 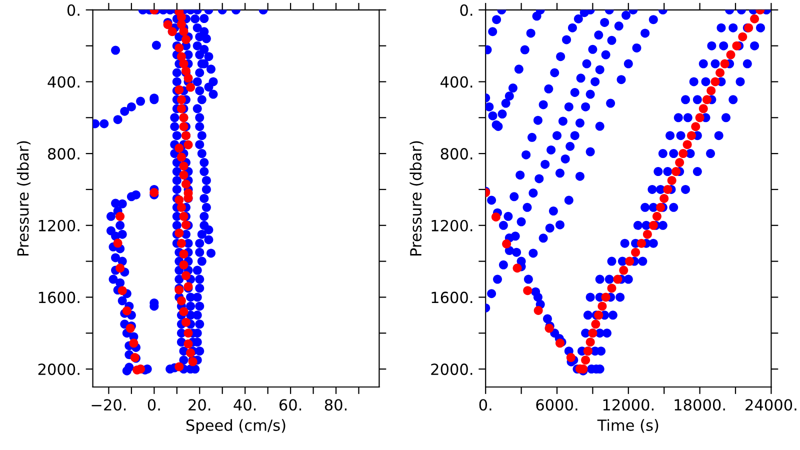 What do you see at coordinates (245, 405) in the screenshot?
I see `x-tick-label: 40.` at bounding box center [245, 405].